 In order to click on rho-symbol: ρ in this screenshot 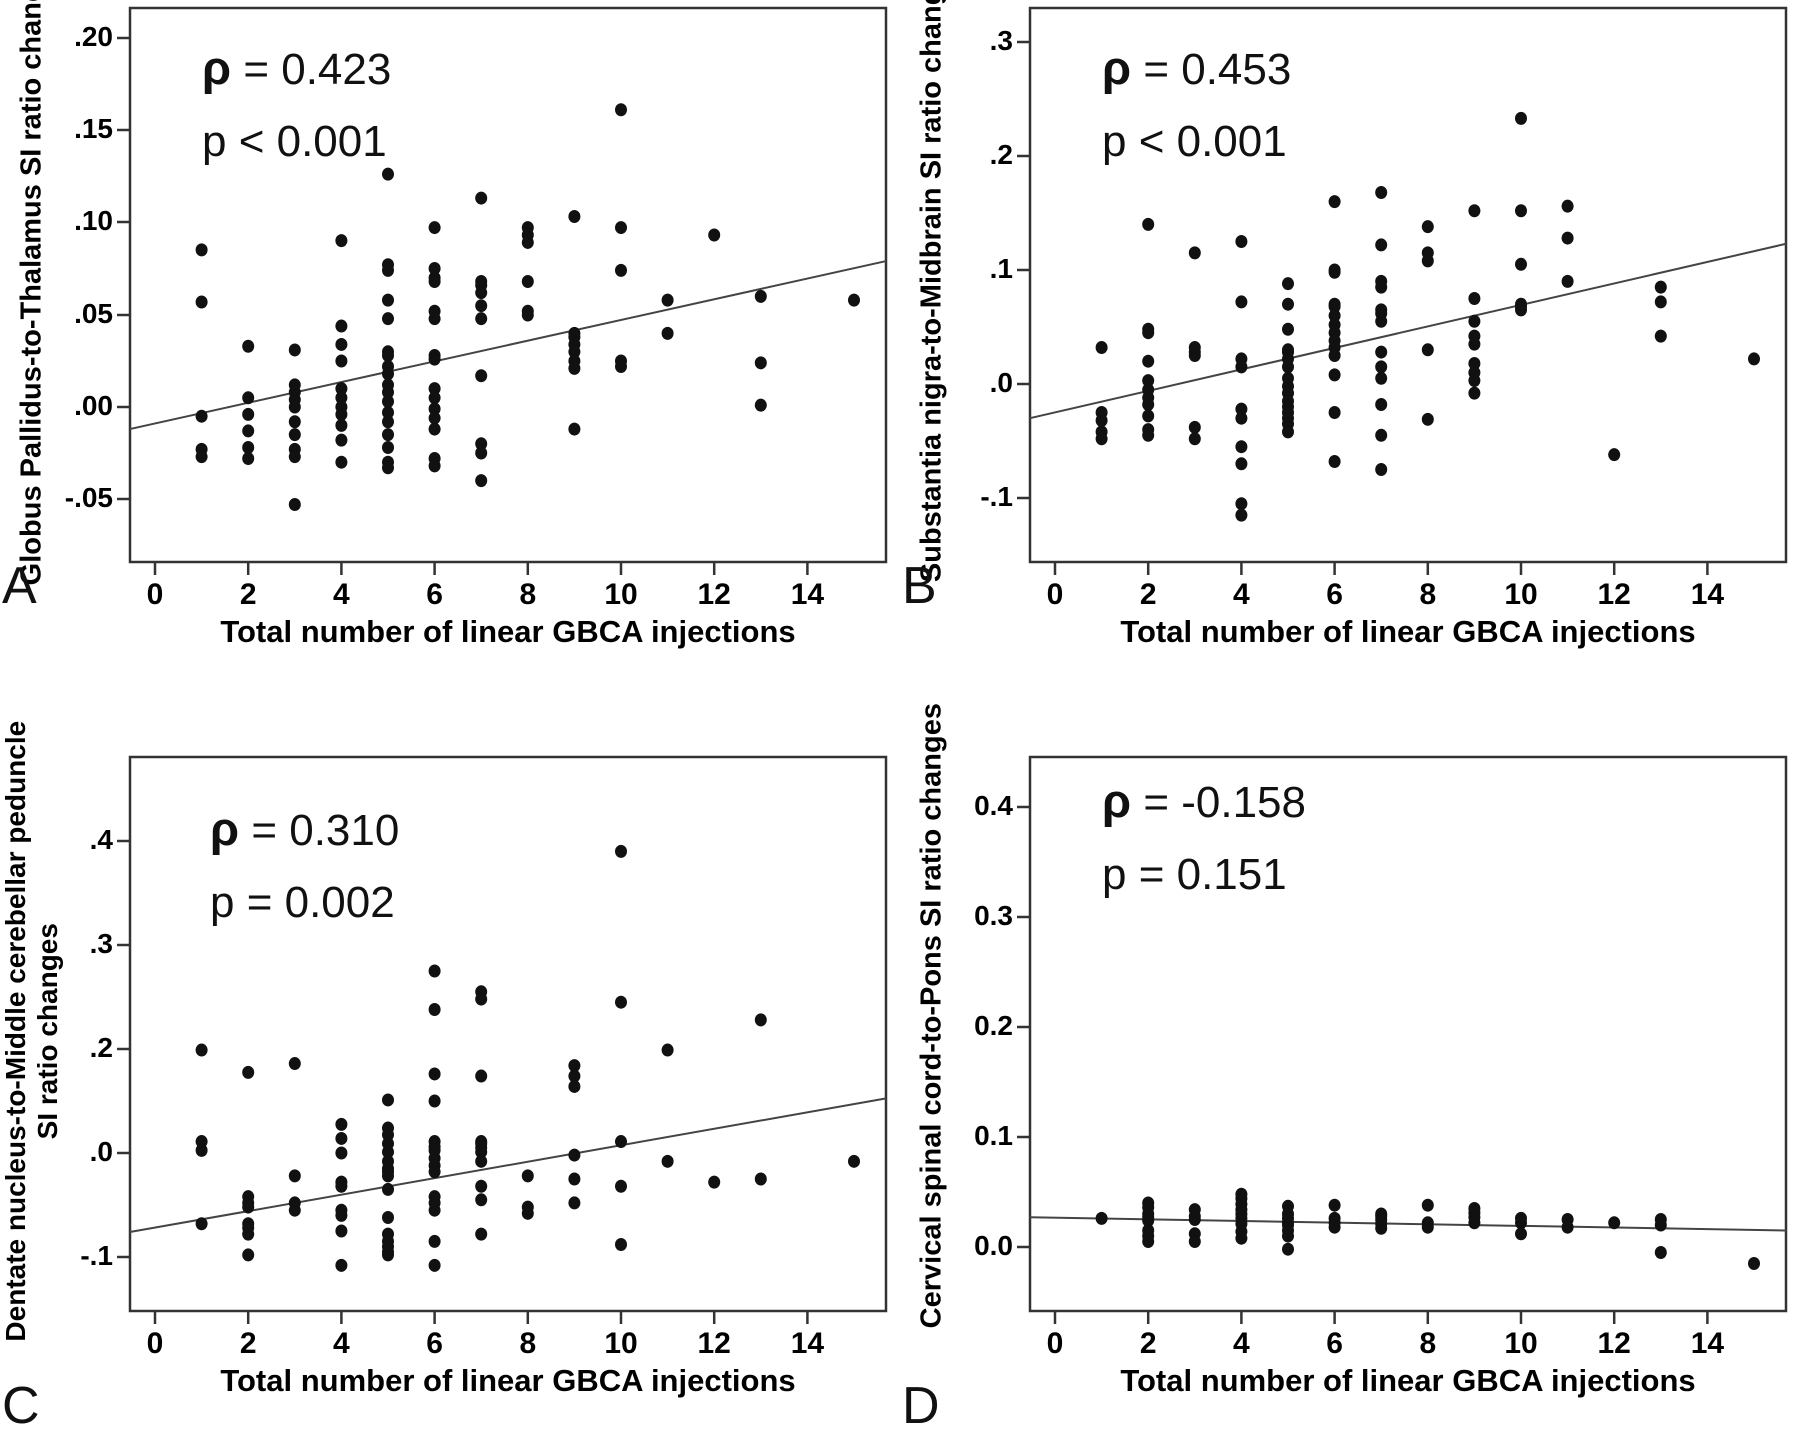, I will do `click(217, 67)`.